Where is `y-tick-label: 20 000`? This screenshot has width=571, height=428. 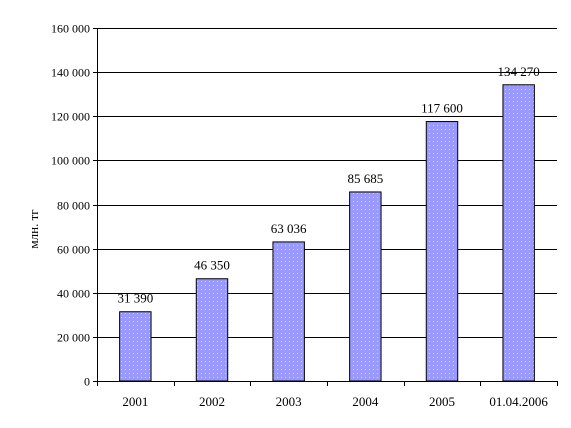
y-tick-label: 20 000 is located at coordinates (73, 338).